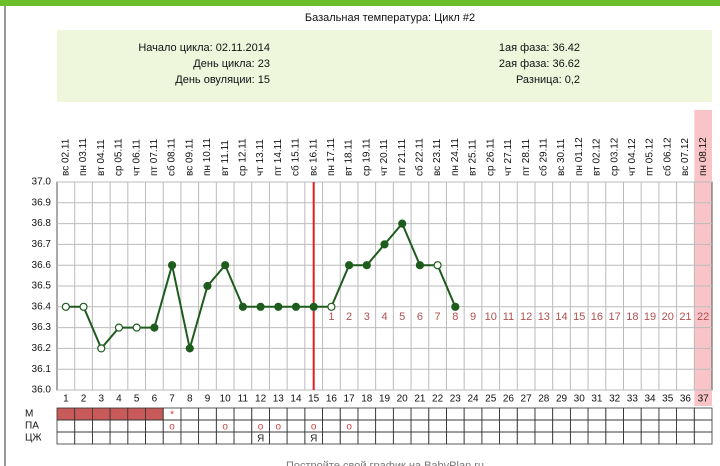  I want to click on date-label: вс 23.11, so click(437, 157).